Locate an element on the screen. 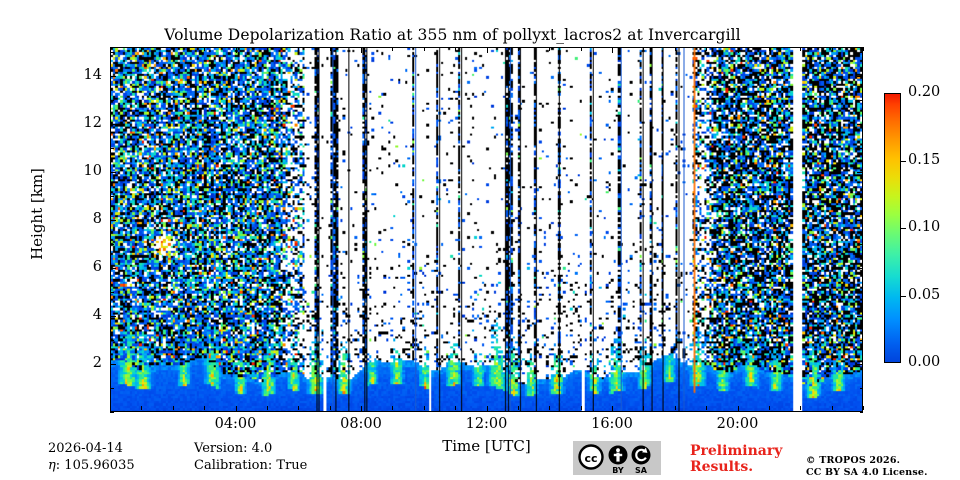  footer-version: Version: 4.0 is located at coordinates (233, 448).